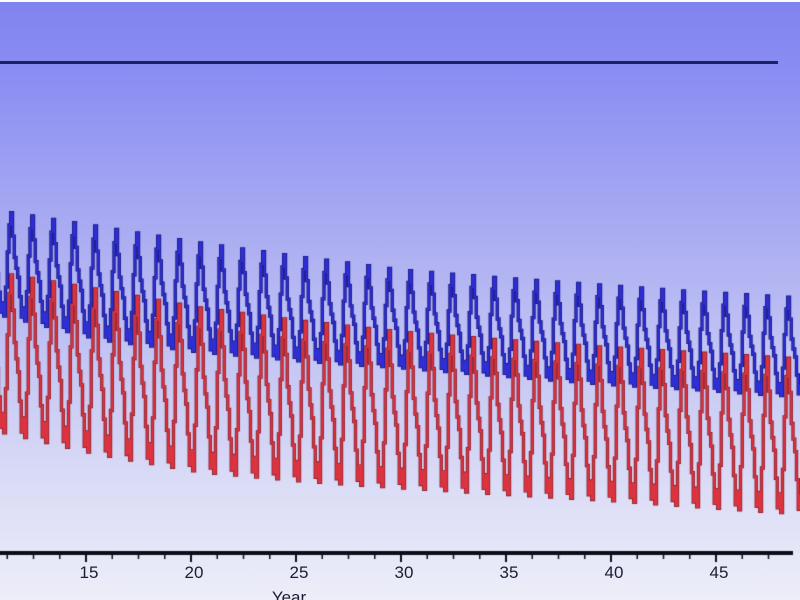  I want to click on x-tick-label: 40, so click(614, 572).